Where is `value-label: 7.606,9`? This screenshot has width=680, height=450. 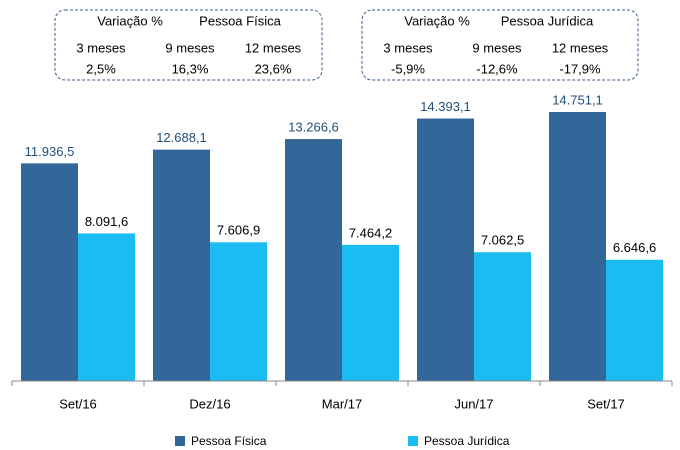 value-label: 7.606,9 is located at coordinates (238, 230).